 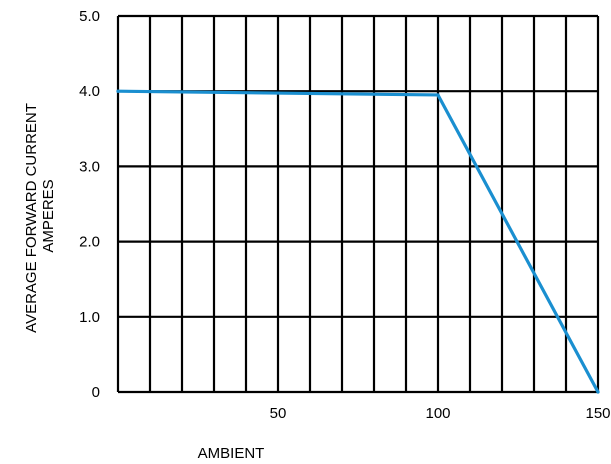 What do you see at coordinates (278, 413) in the screenshot?
I see `x-tick-label: 50` at bounding box center [278, 413].